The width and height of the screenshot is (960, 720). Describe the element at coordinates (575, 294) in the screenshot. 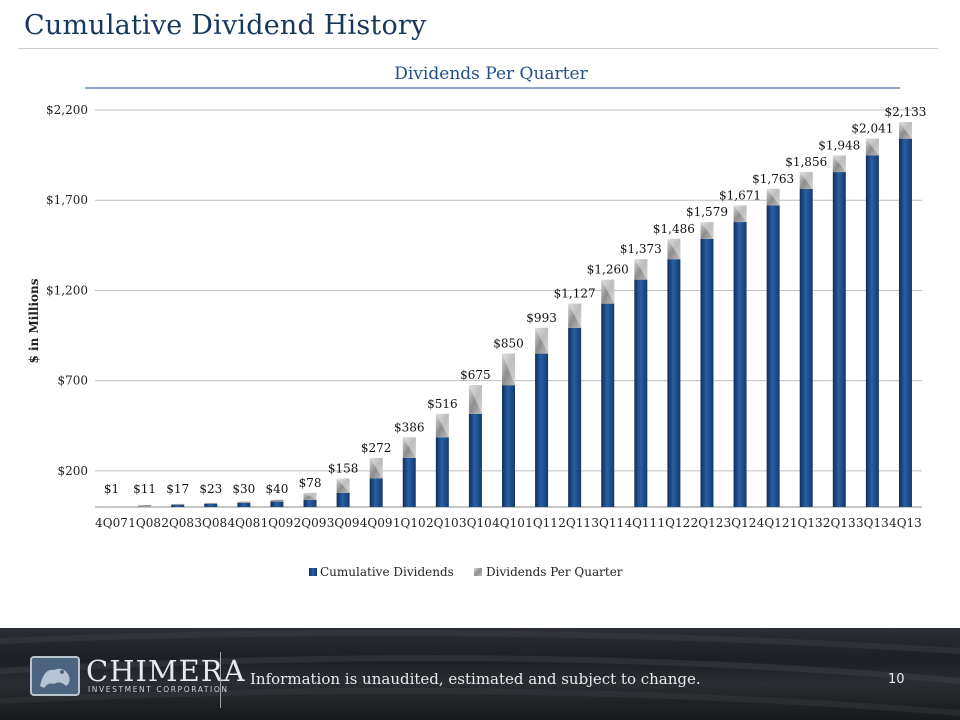

I see `data-label-2Q11: $1,127` at that location.